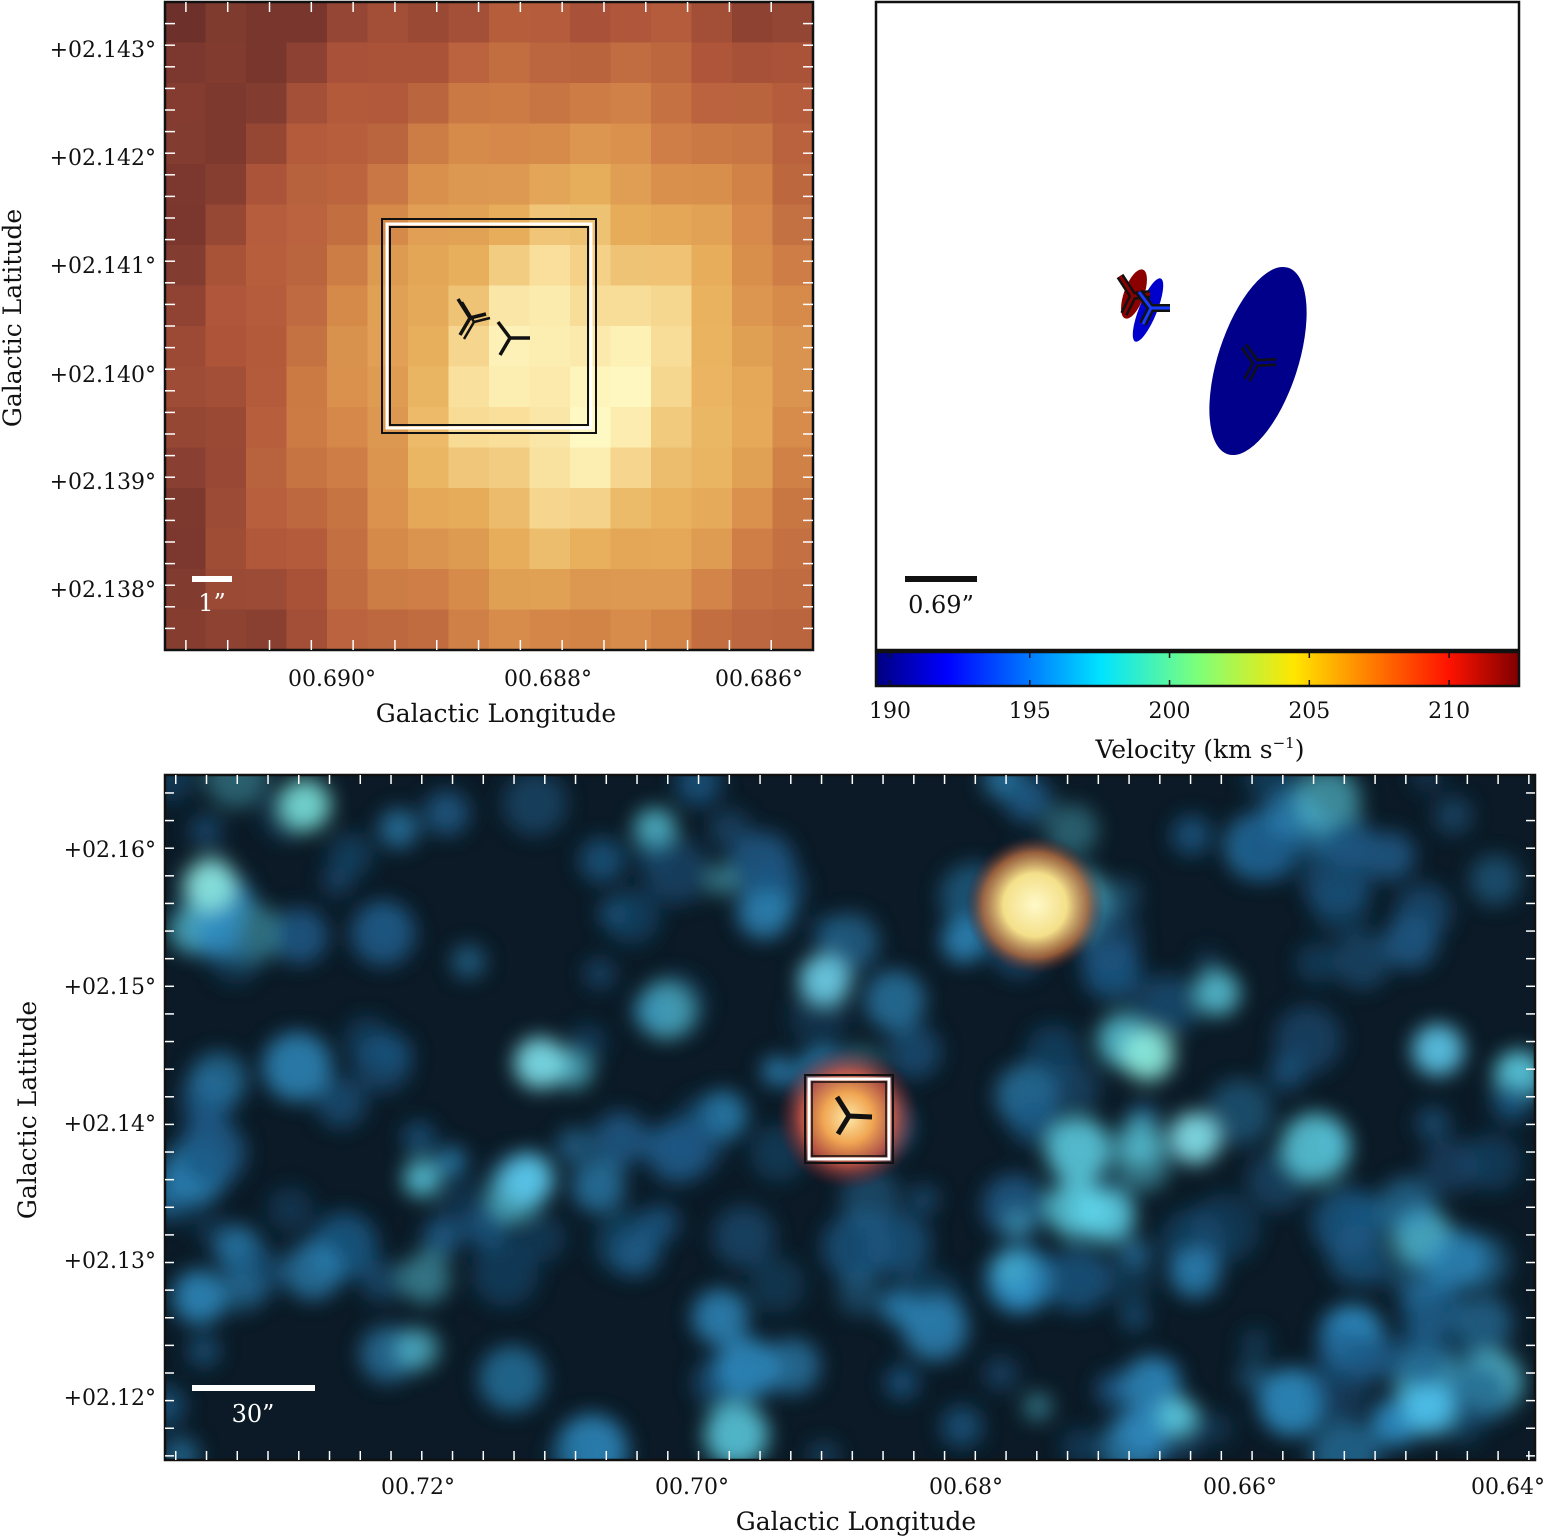 This screenshot has height=1538, width=1552. I want to click on bottom-inset-box-white, so click(849, 1119).